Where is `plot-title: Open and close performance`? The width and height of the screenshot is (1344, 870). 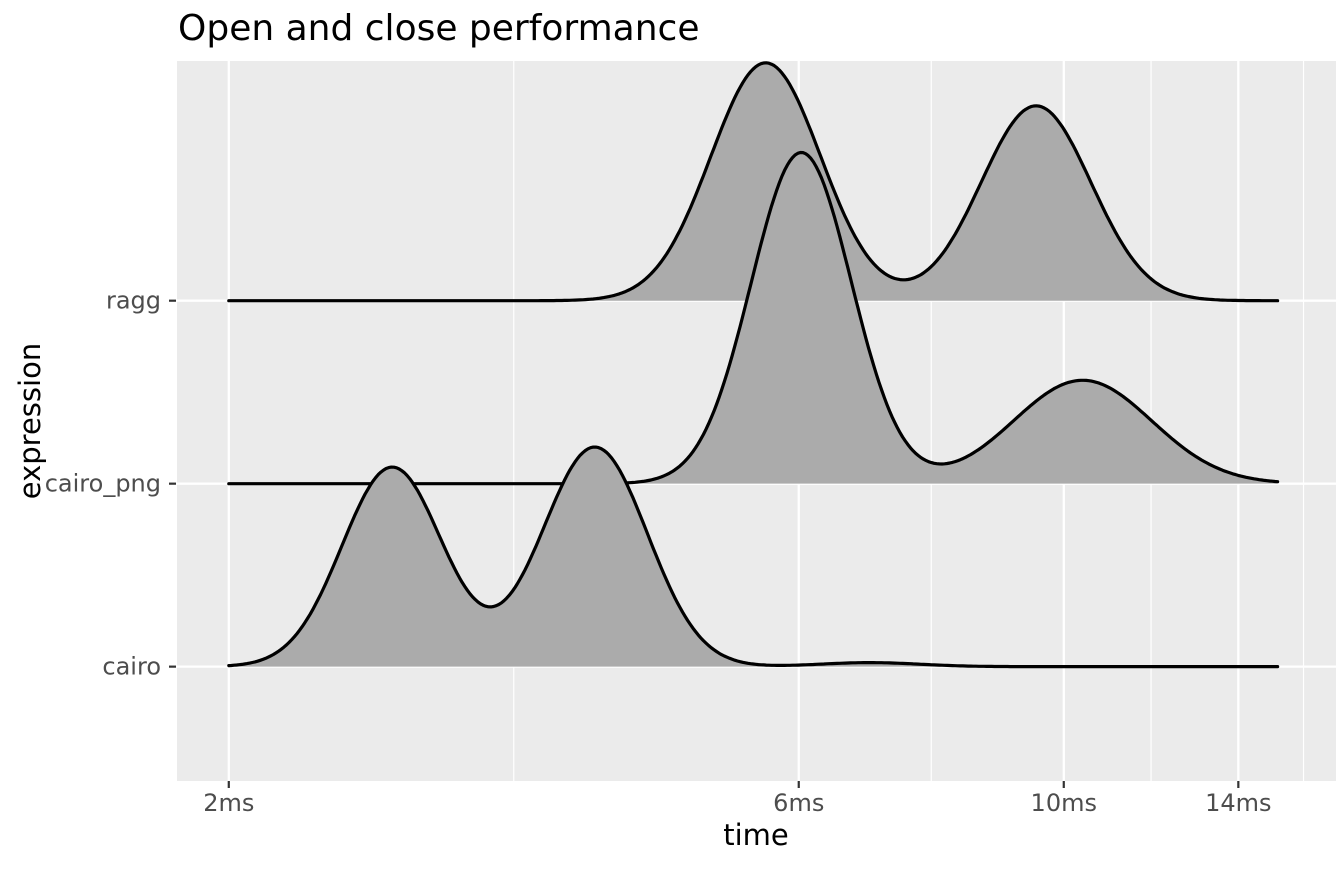 plot-title: Open and close performance is located at coordinates (439, 28).